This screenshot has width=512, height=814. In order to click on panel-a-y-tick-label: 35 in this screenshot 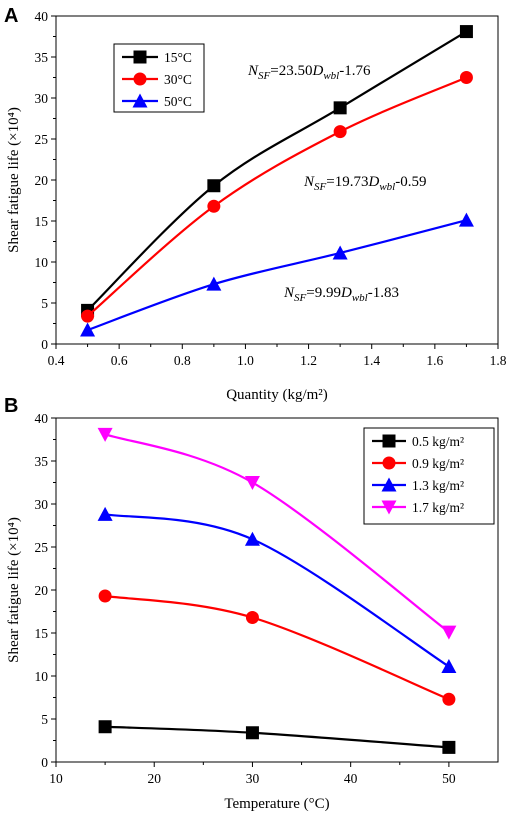, I will do `click(42, 57)`.